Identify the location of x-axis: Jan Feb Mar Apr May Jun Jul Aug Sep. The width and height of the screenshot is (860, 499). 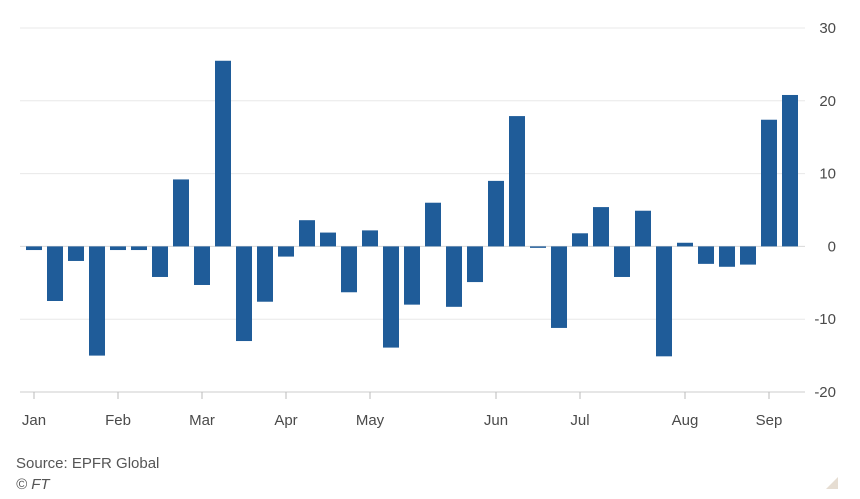
(412, 410).